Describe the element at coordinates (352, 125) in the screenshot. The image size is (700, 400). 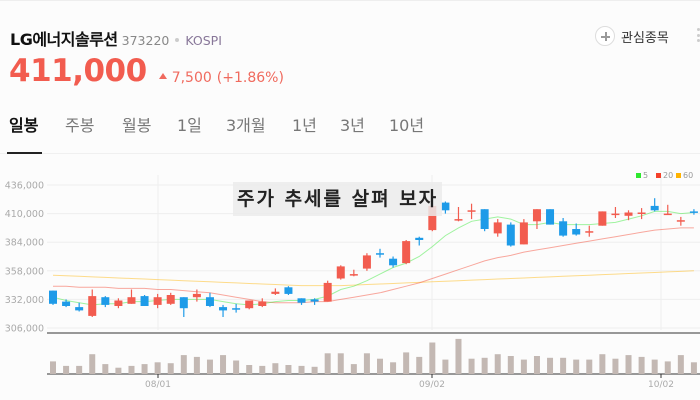
I see `tab-3years: 3년` at that location.